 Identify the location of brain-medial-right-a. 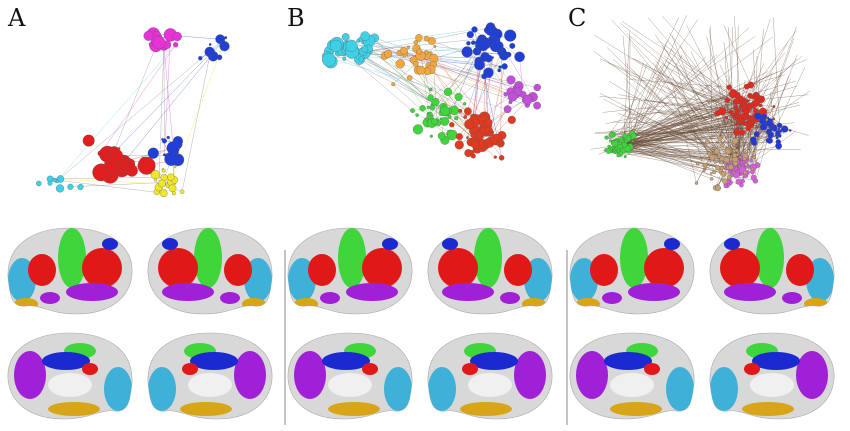
(210, 376).